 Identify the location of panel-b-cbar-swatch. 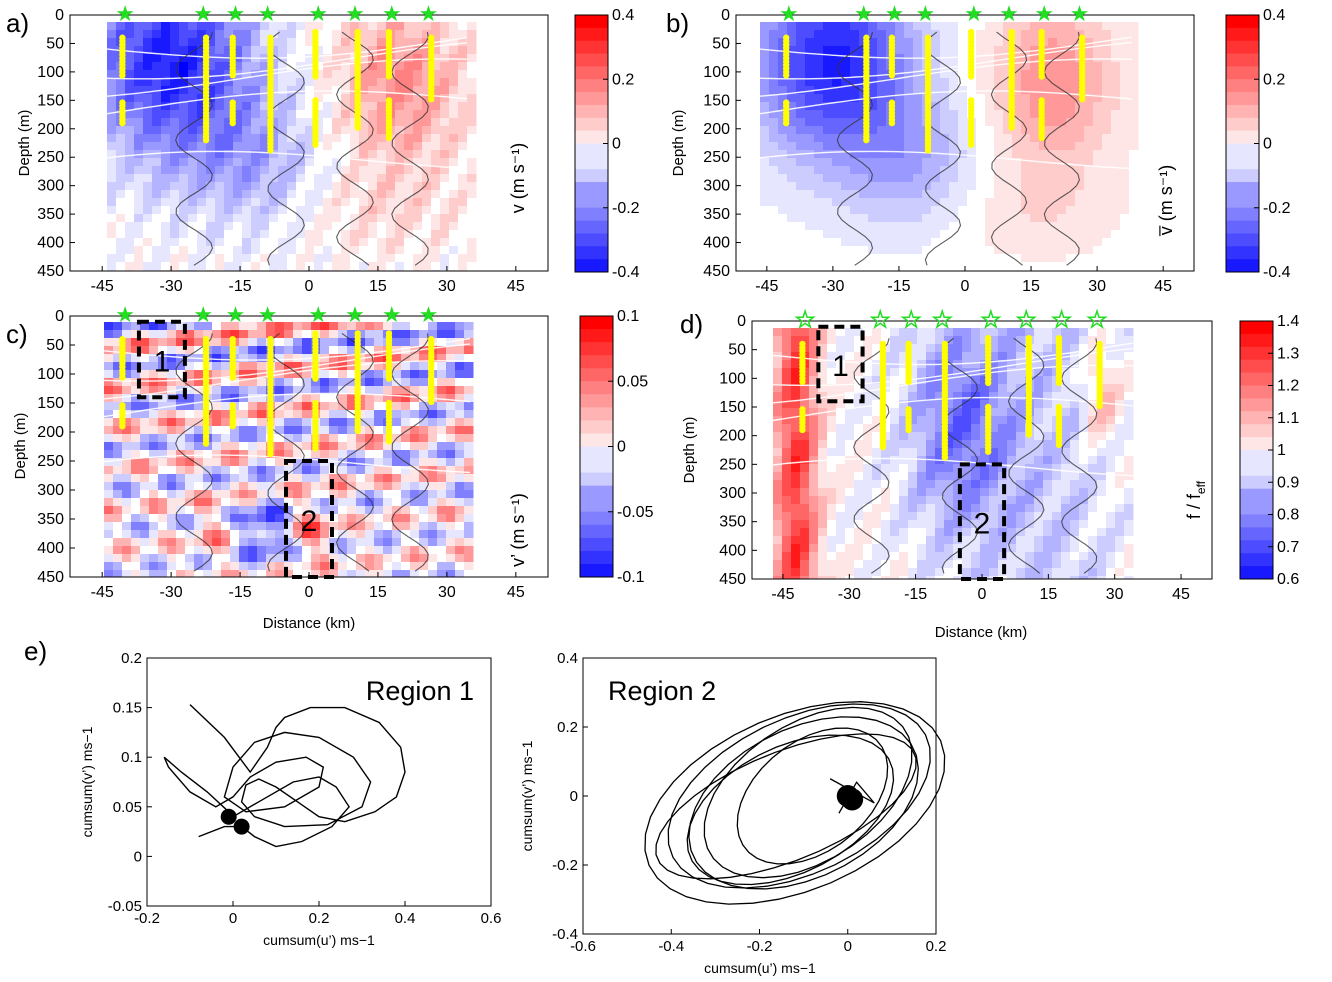
(1242, 163).